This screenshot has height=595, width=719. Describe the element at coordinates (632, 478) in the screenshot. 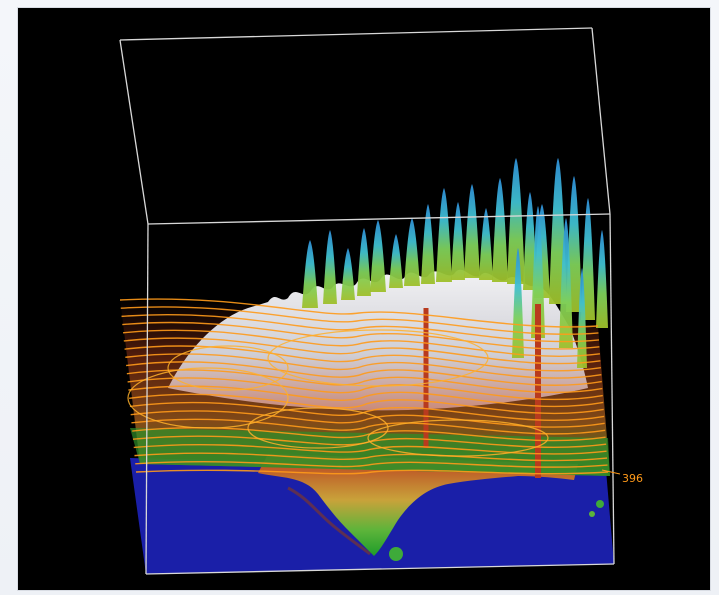

I see `contour-label: 396` at that location.